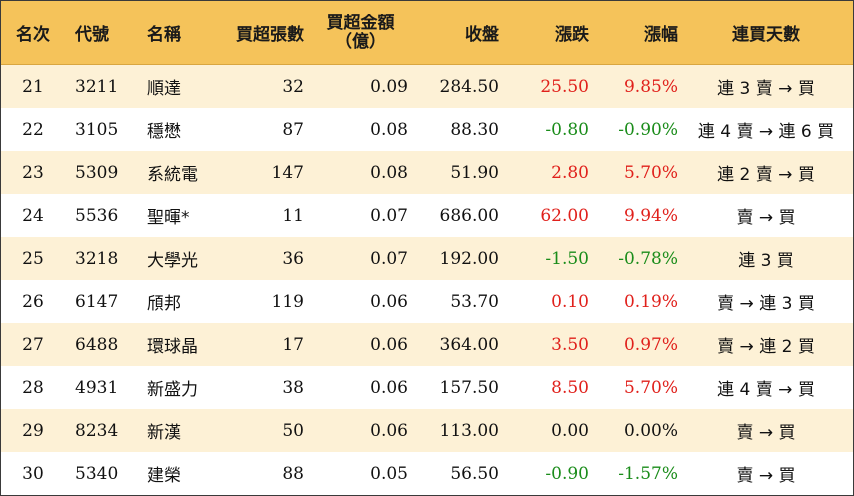  What do you see at coordinates (164, 132) in the screenshot?
I see `cell-name: 穩懋` at bounding box center [164, 132].